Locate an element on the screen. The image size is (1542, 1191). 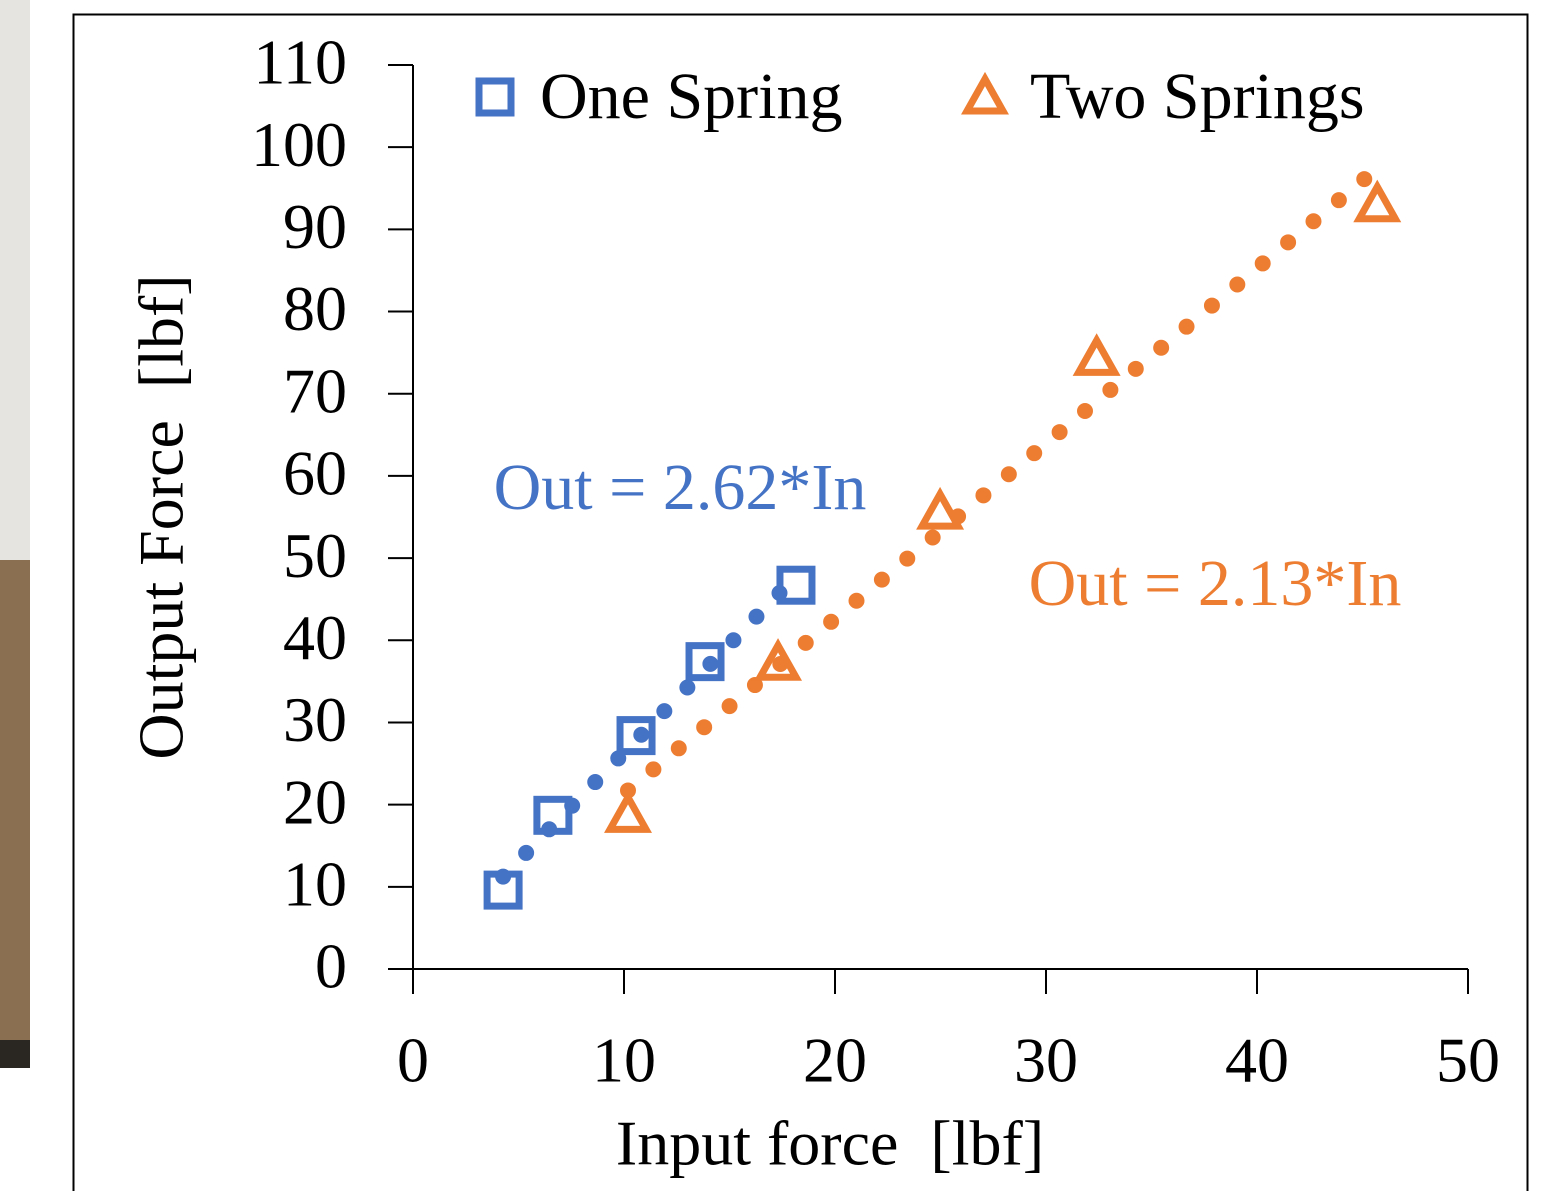
y-tick-label: 90 is located at coordinates (315, 226).